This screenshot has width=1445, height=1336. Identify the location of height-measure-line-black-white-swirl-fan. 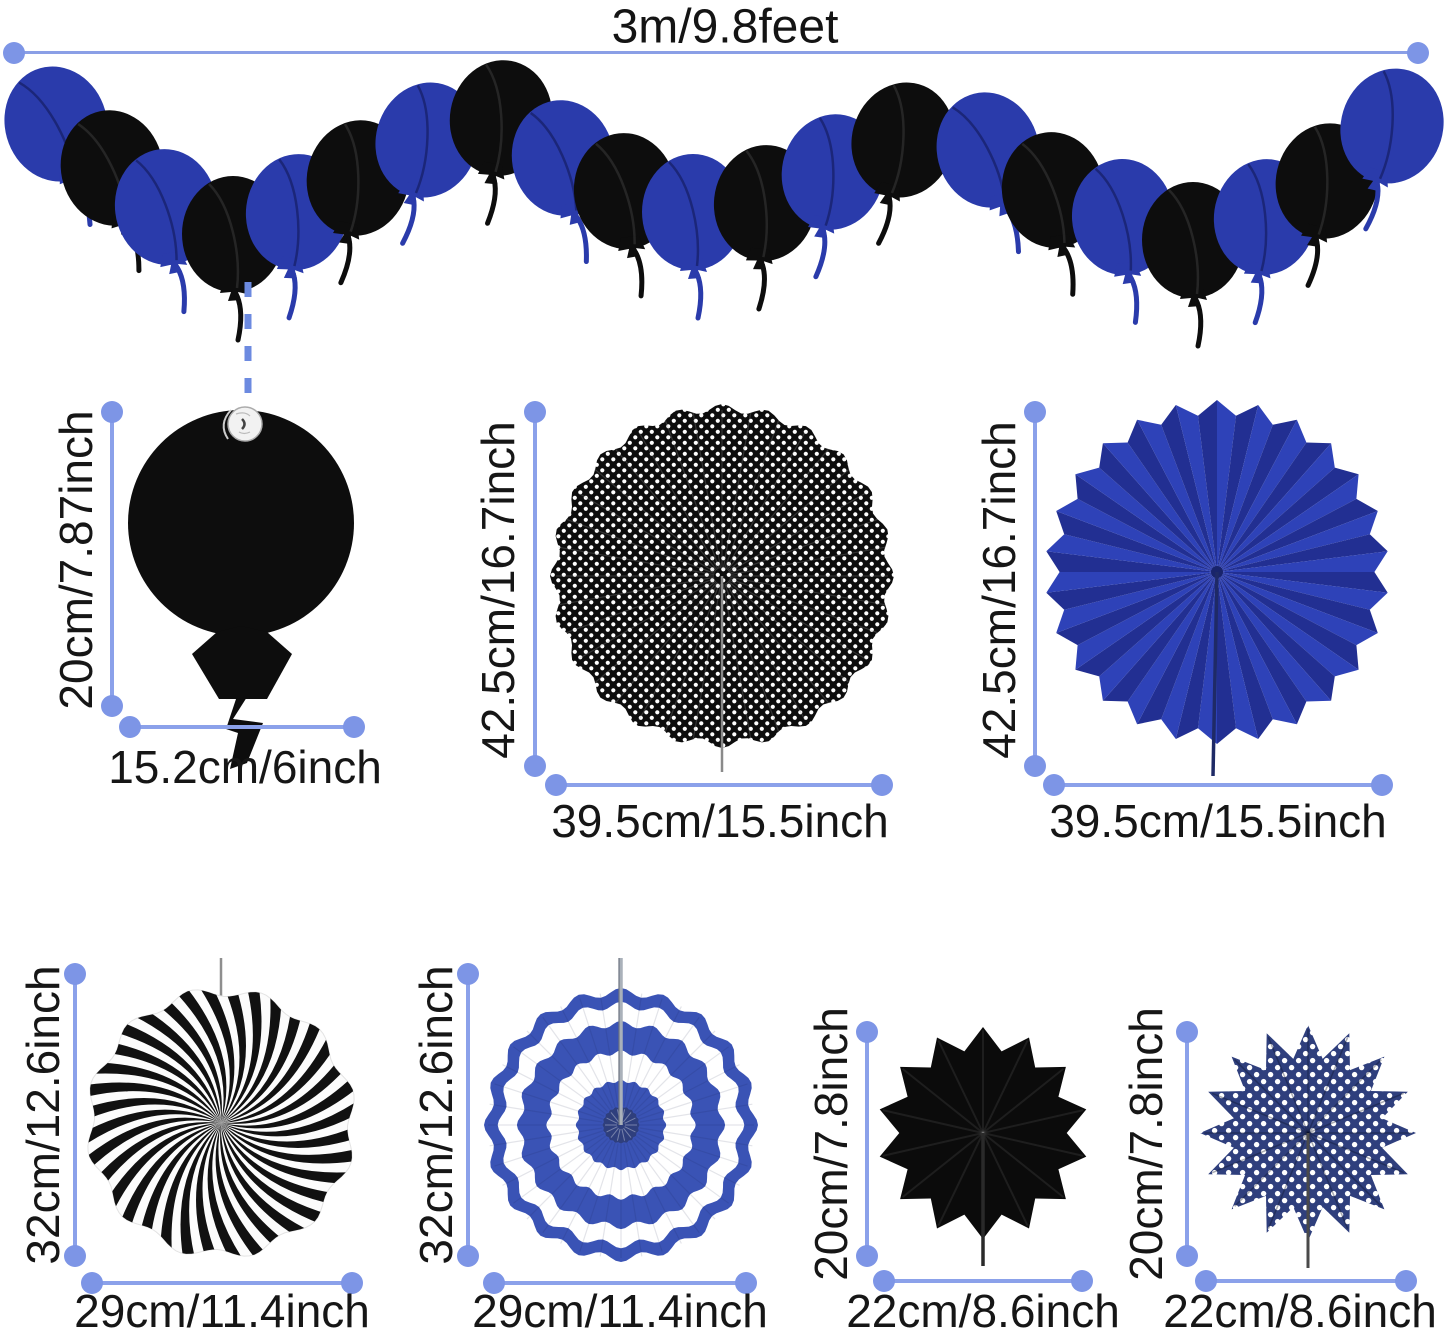
(75, 1115).